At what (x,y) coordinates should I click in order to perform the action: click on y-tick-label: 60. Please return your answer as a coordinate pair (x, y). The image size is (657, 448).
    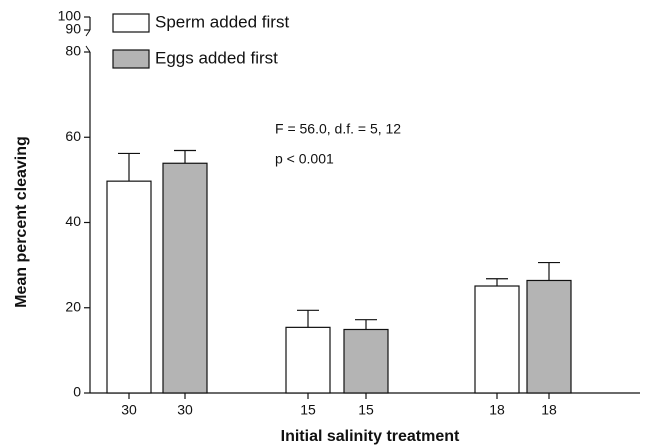
    Looking at the image, I should click on (73, 136).